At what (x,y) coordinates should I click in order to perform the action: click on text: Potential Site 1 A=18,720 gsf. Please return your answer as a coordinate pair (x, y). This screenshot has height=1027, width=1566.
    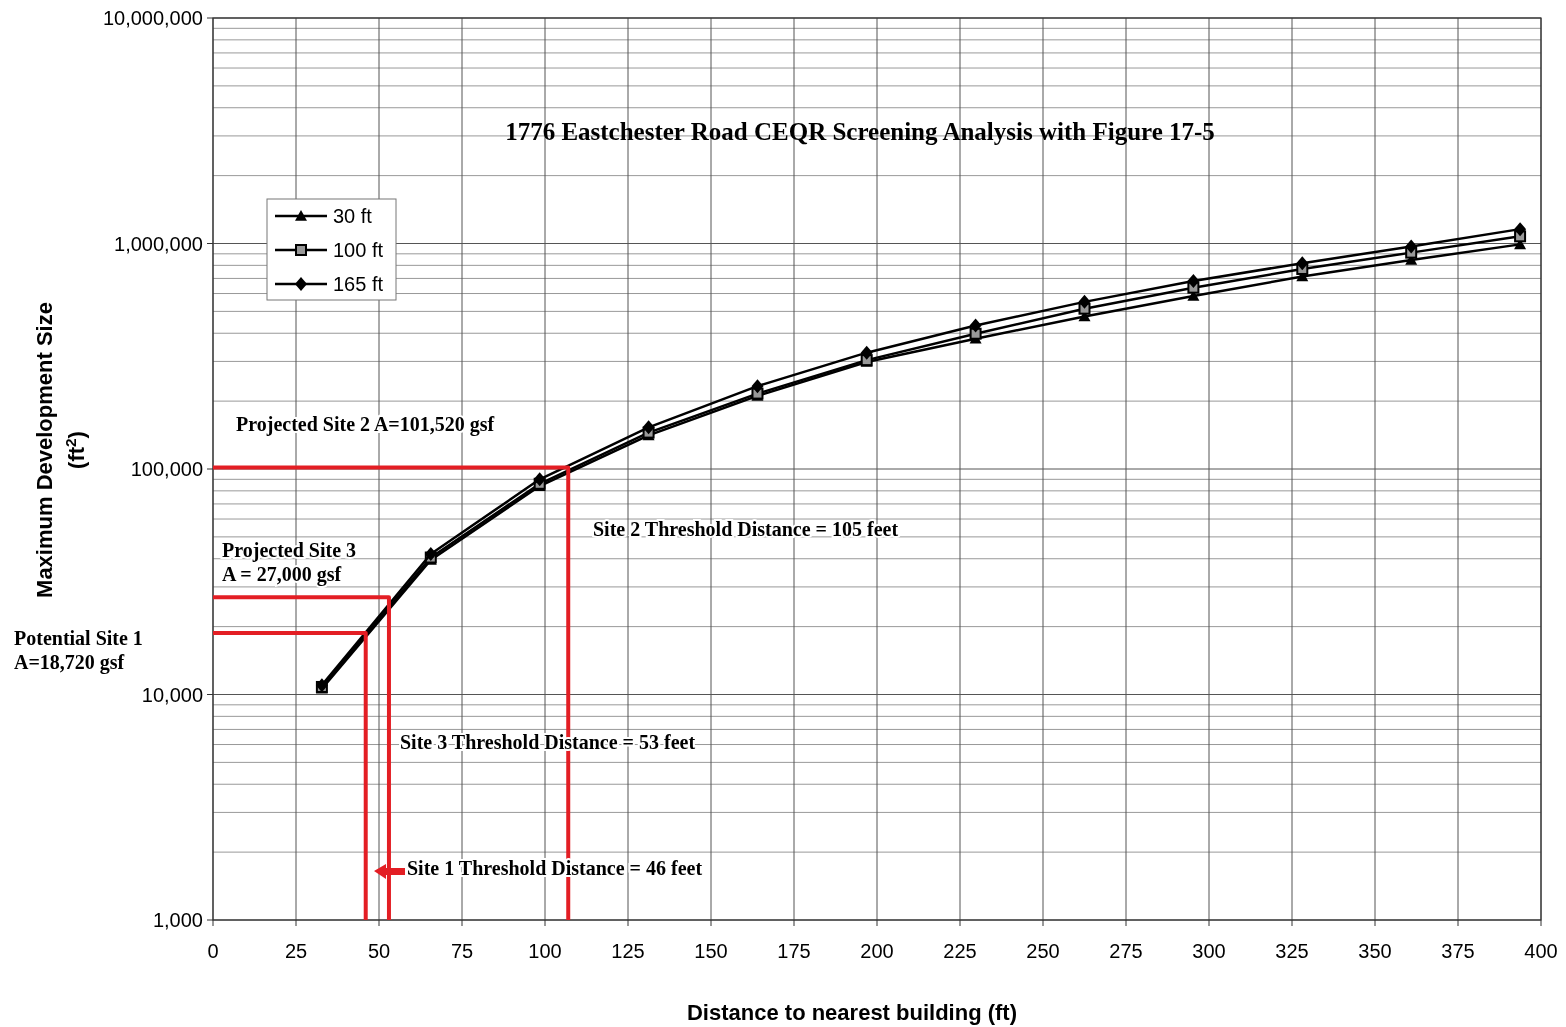
    Looking at the image, I should click on (78, 650).